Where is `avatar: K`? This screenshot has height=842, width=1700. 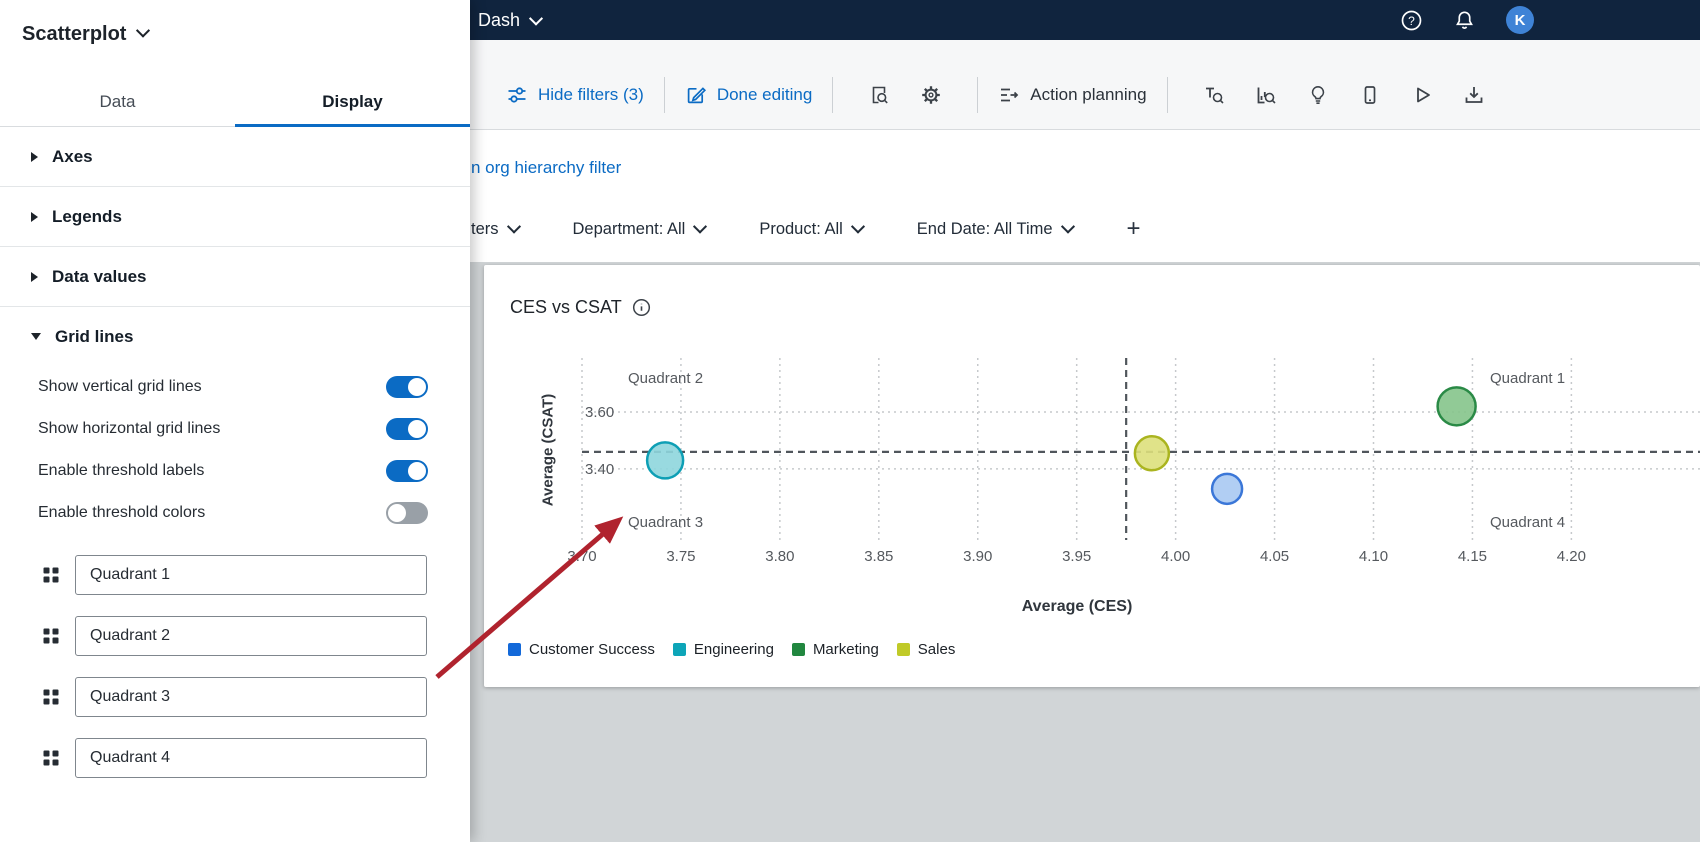
avatar: K is located at coordinates (1520, 20).